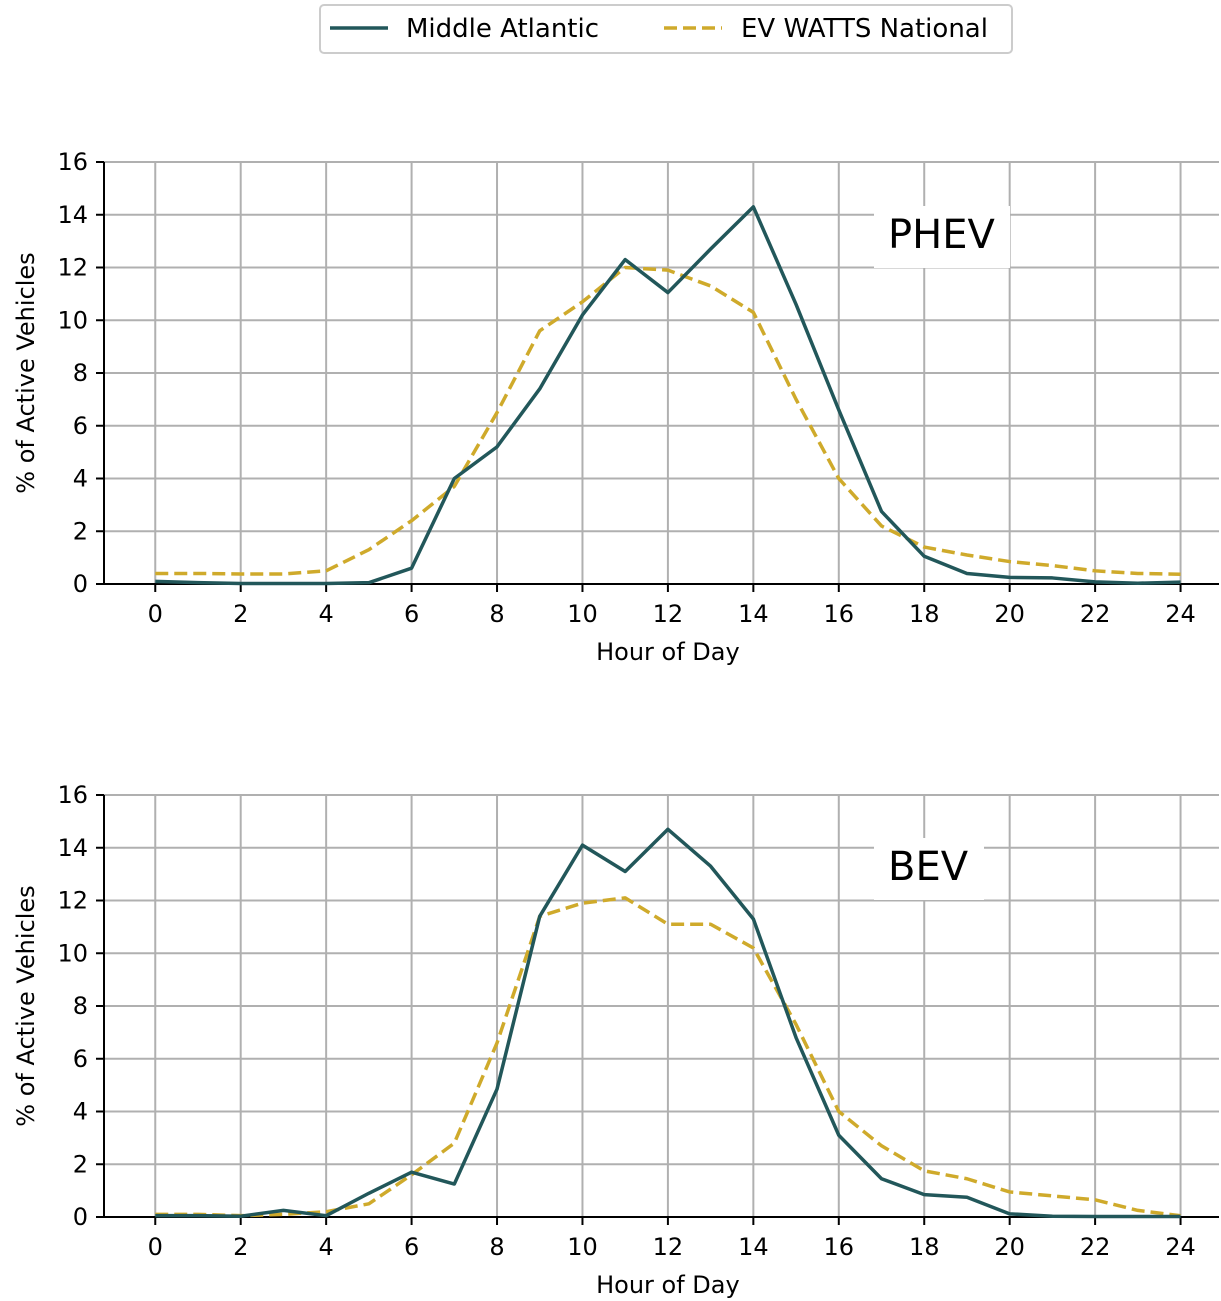  I want to click on phev-x-tick-label: 2, so click(240, 614).